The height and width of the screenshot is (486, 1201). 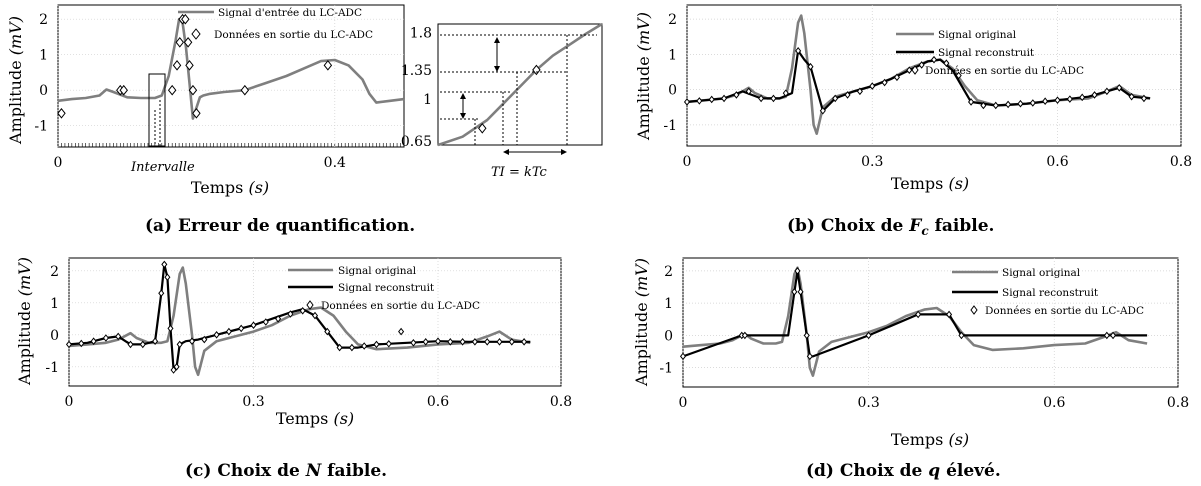 What do you see at coordinates (519, 172) in the screenshot?
I see `ti-label: TI = kTc` at bounding box center [519, 172].